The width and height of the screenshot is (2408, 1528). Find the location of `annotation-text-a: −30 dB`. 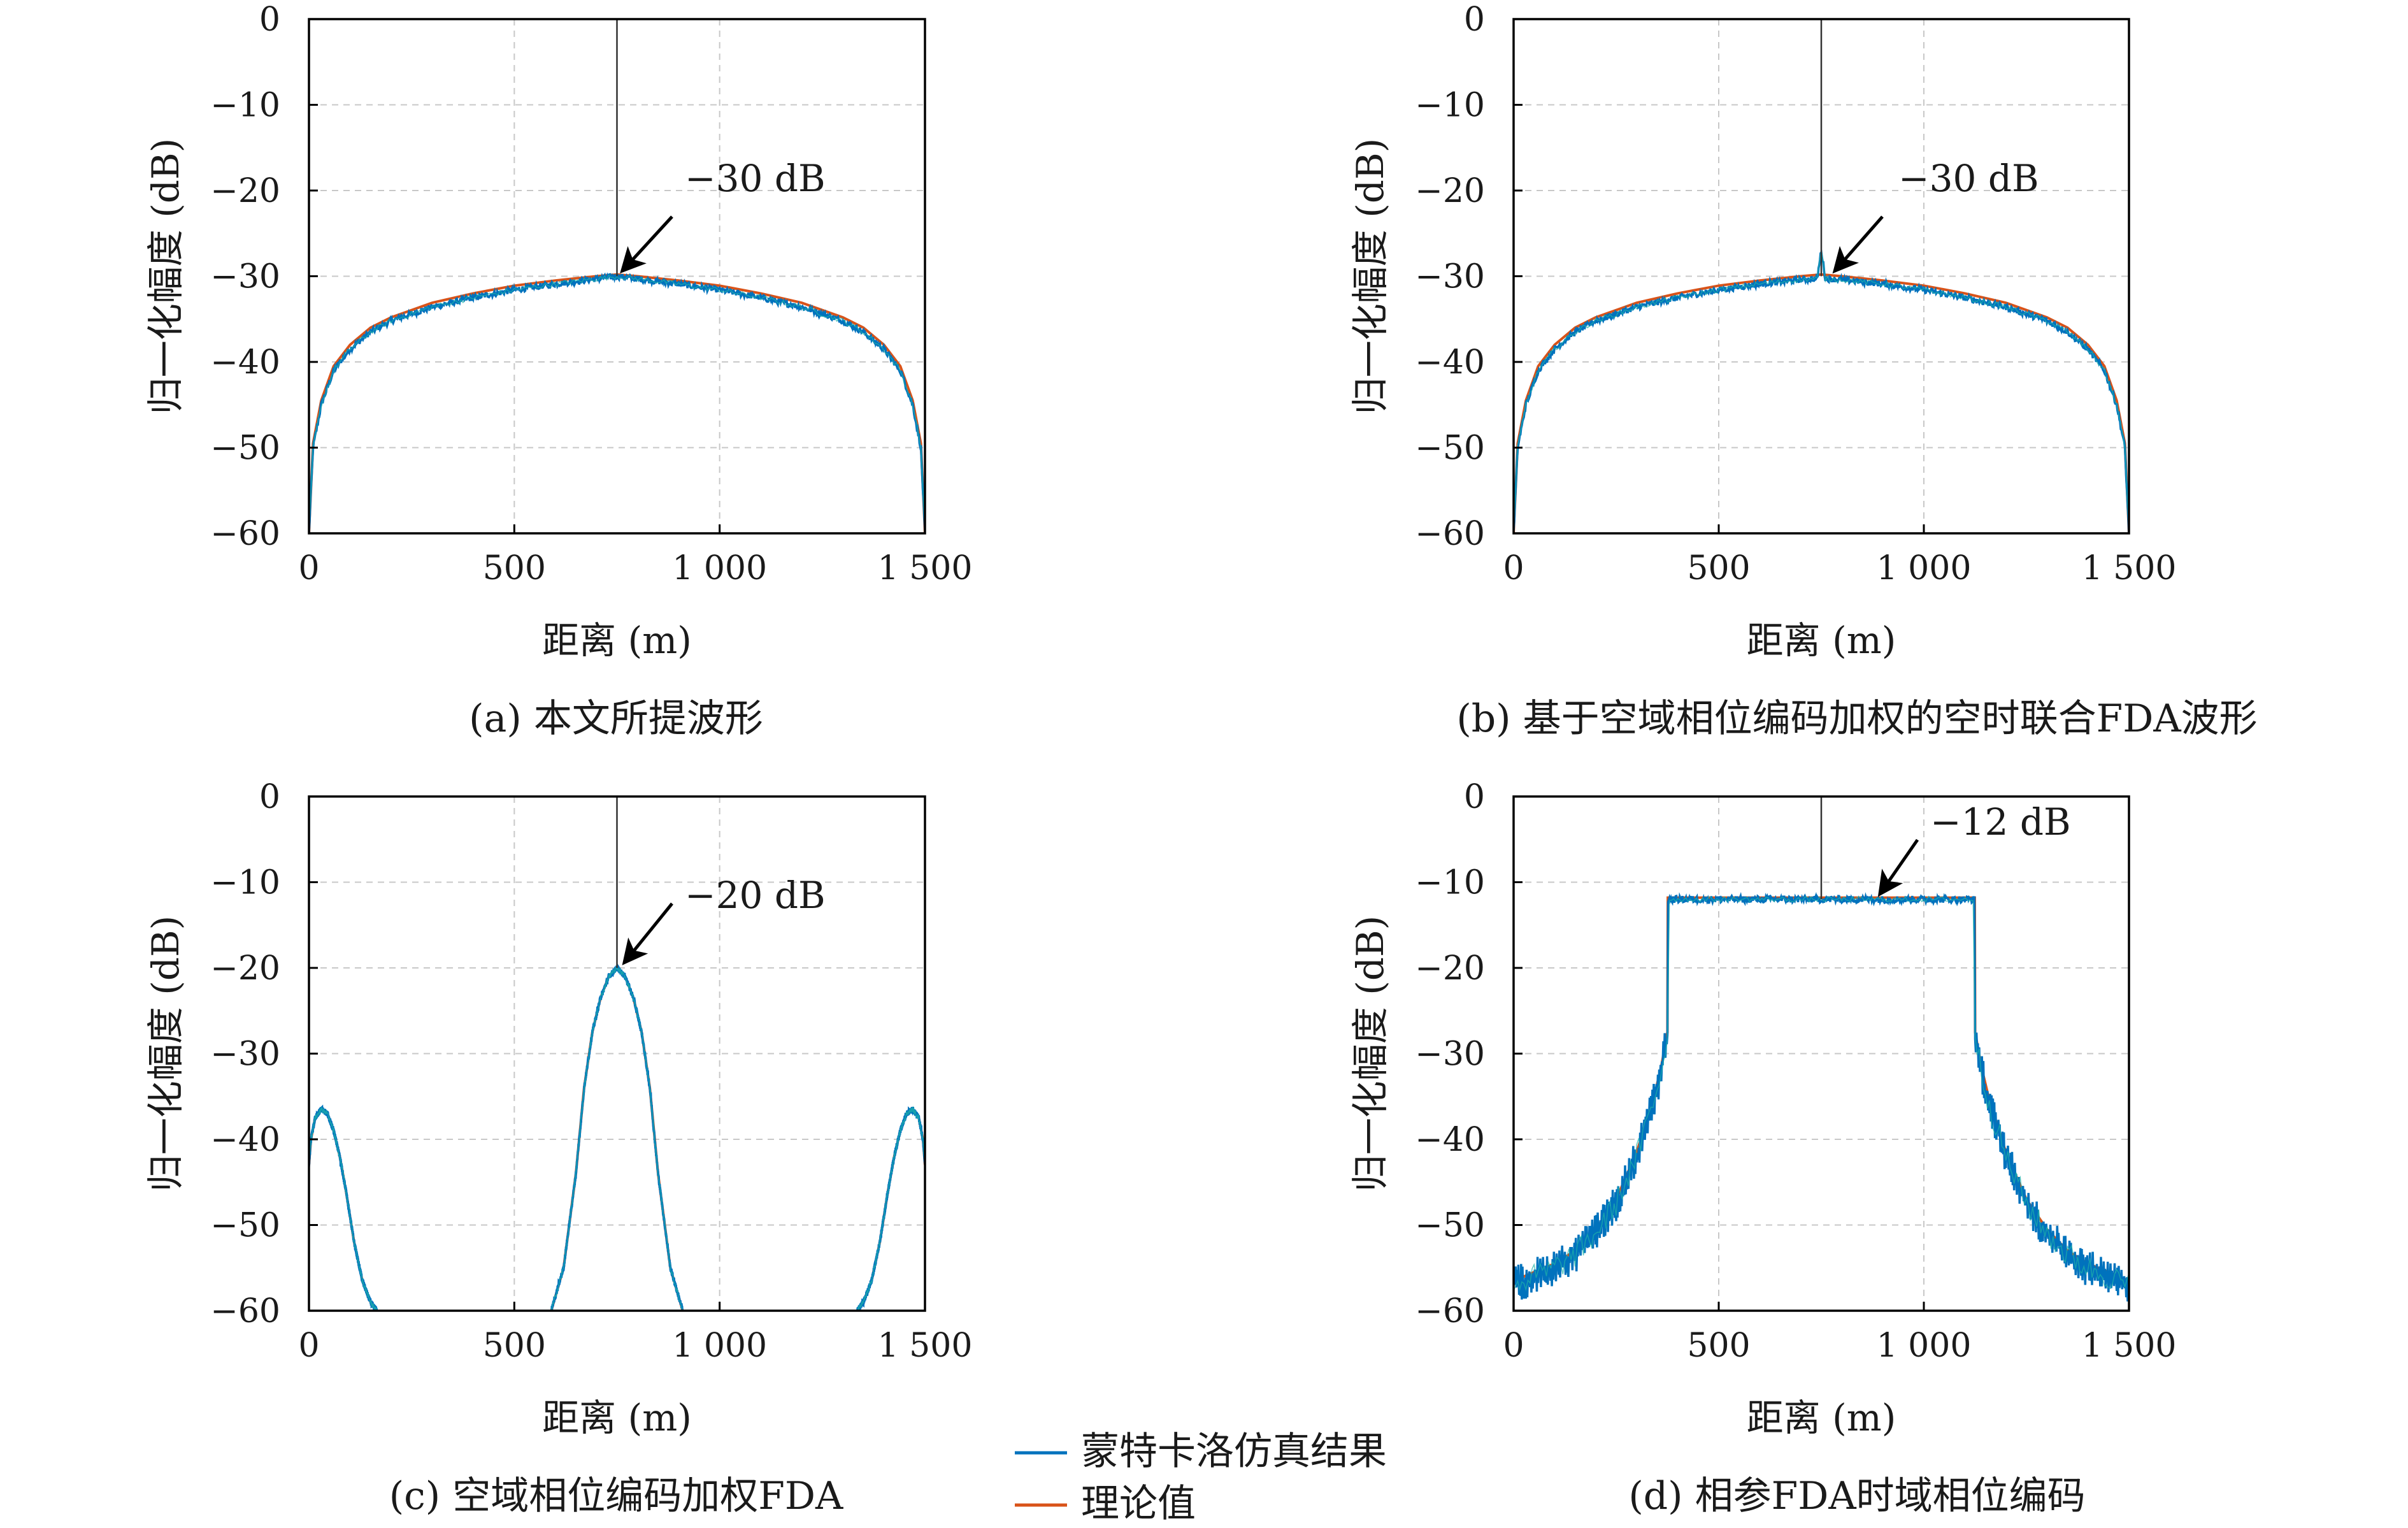

annotation-text-a: −30 dB is located at coordinates (755, 178).